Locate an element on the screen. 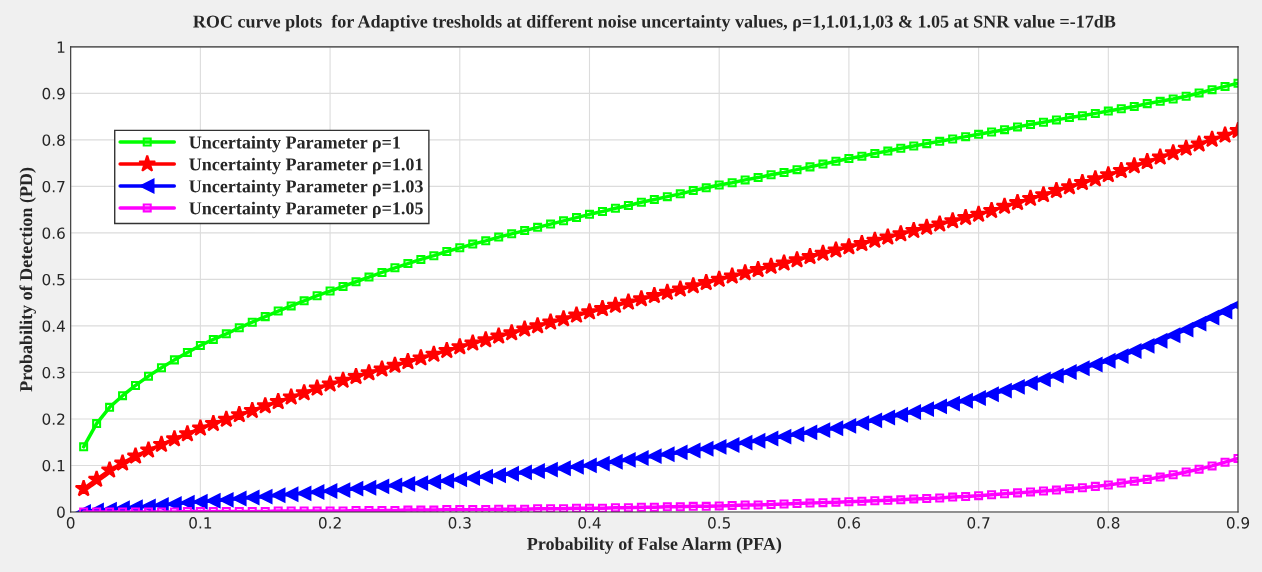  y-tick-label: 0.7 is located at coordinates (53, 186).